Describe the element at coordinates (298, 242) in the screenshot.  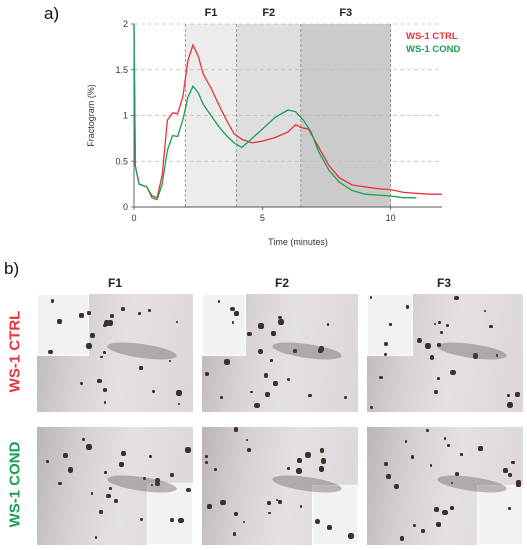
I see `x-axis-label: Time (minutes)` at that location.